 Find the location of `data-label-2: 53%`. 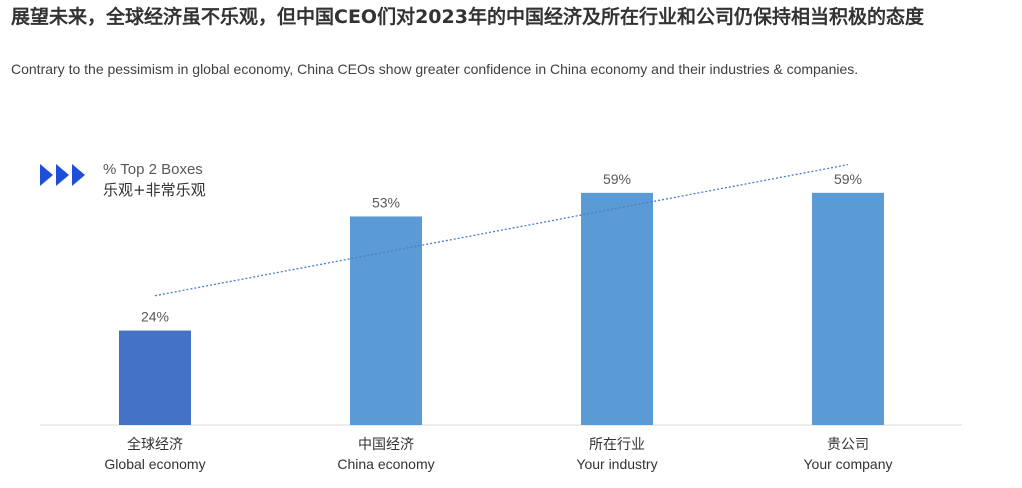

data-label-2: 53% is located at coordinates (386, 202).